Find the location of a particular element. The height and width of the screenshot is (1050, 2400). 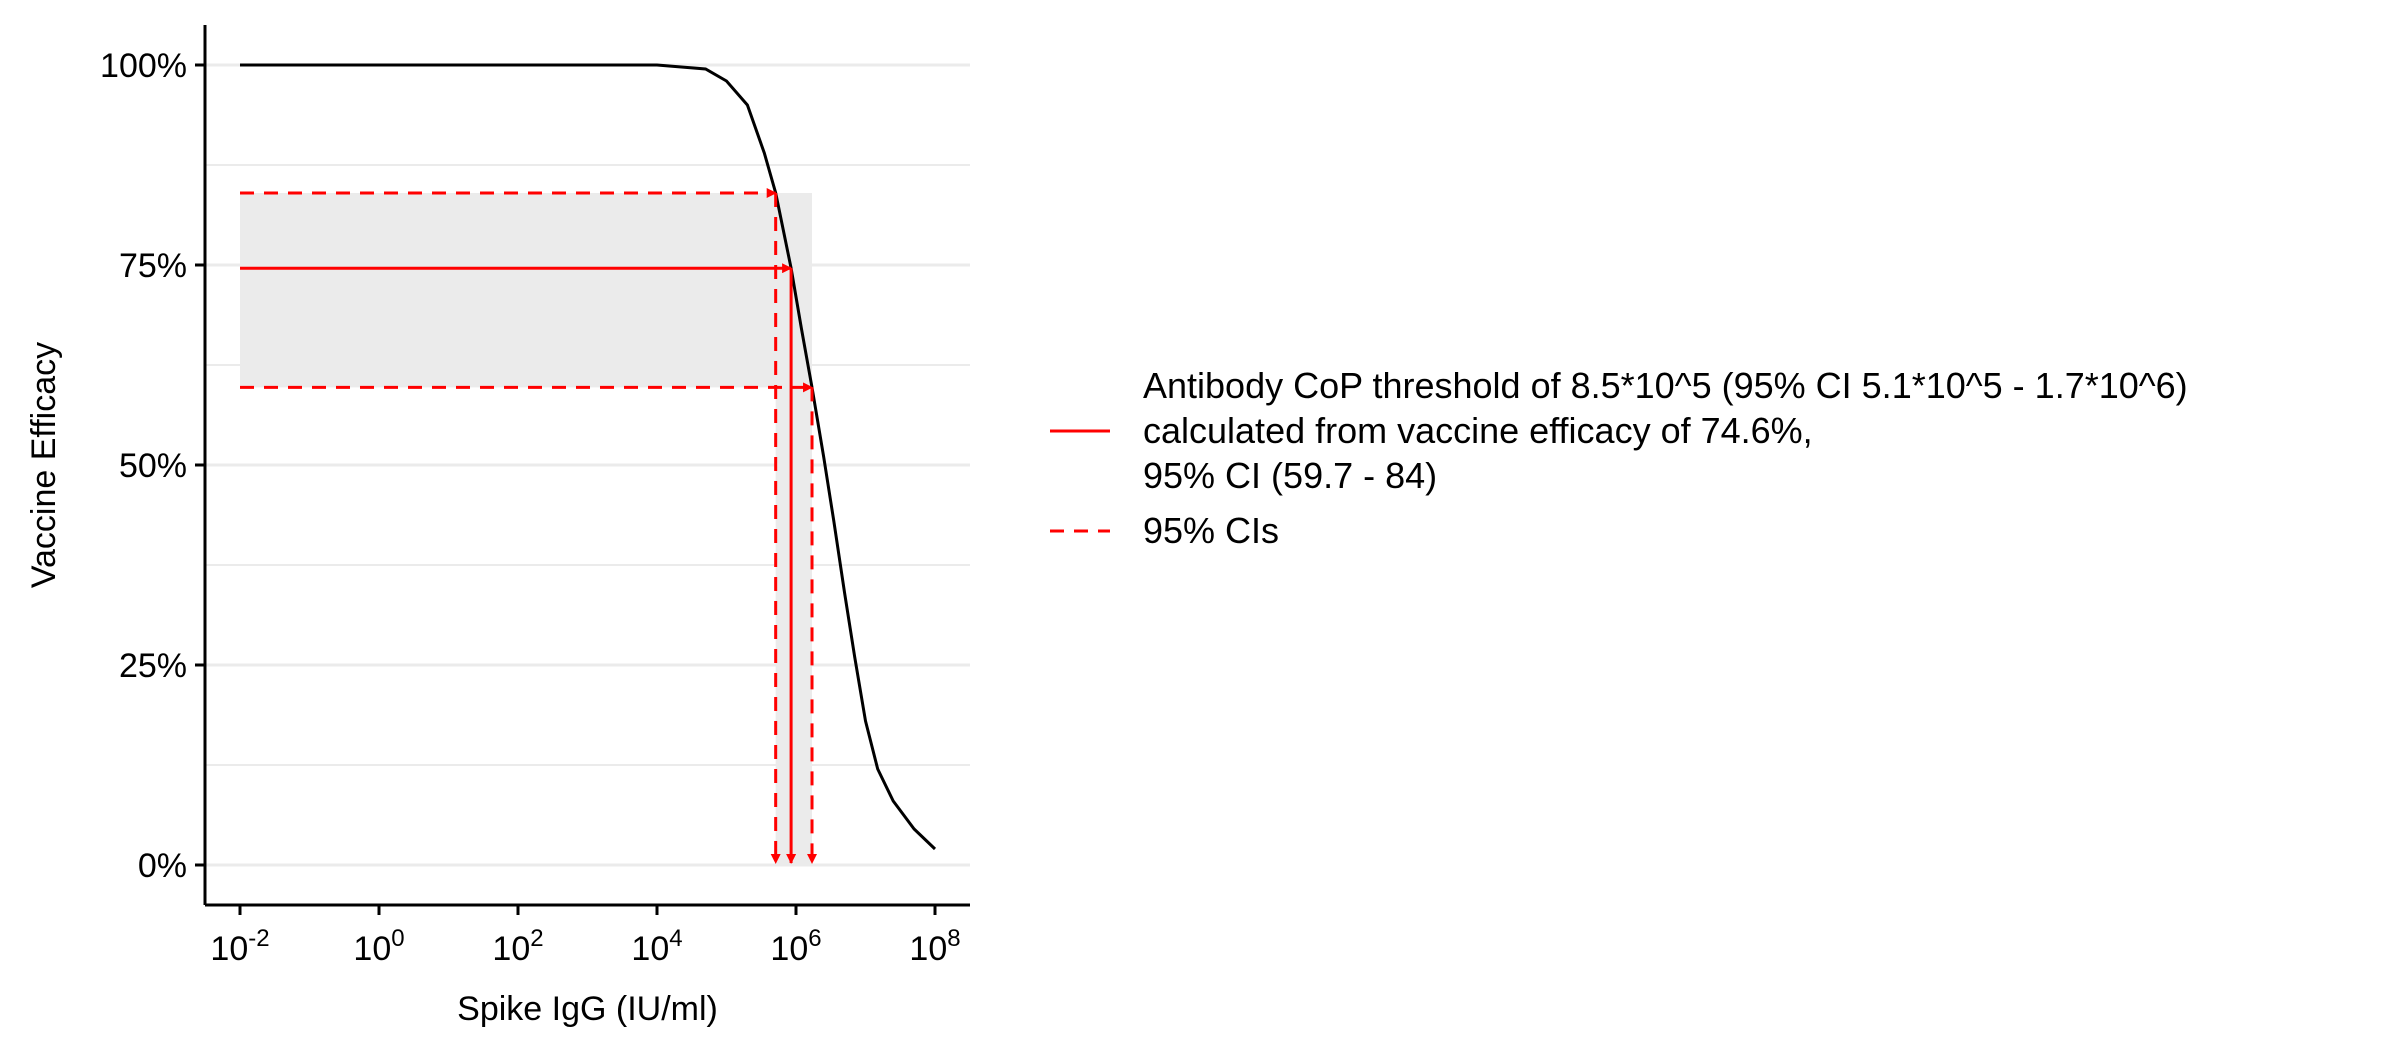

x-tick-label: 10⁶ is located at coordinates (795, 946).